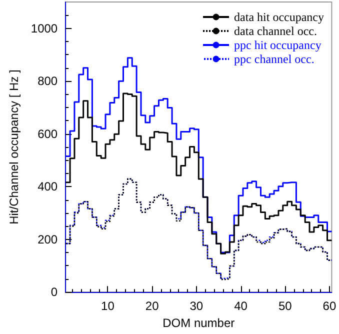 The image size is (339, 334). Describe the element at coordinates (198, 323) in the screenshot. I see `x-axis-title: DOM number` at that location.